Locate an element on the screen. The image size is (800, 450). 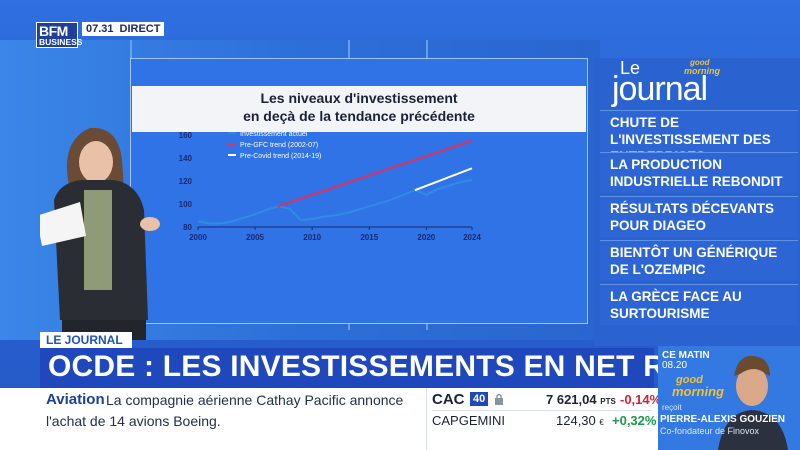
y-tick-label: 160 is located at coordinates (186, 135).